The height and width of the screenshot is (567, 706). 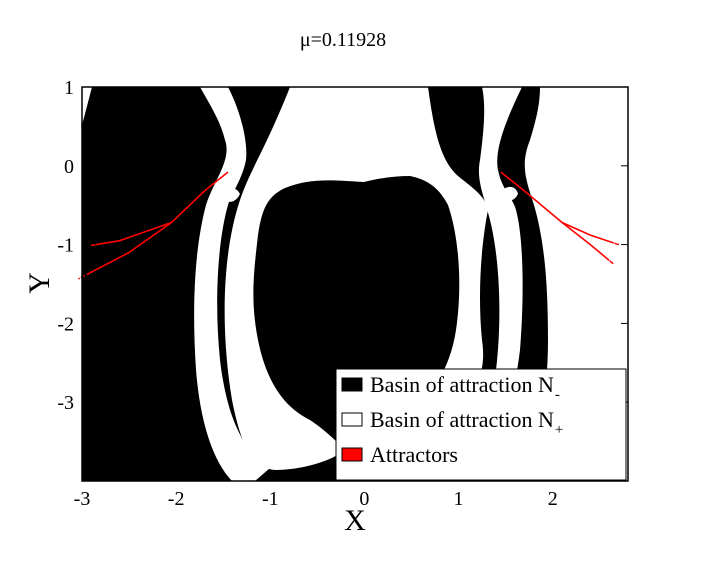 I want to click on legend-box, so click(x=481, y=424).